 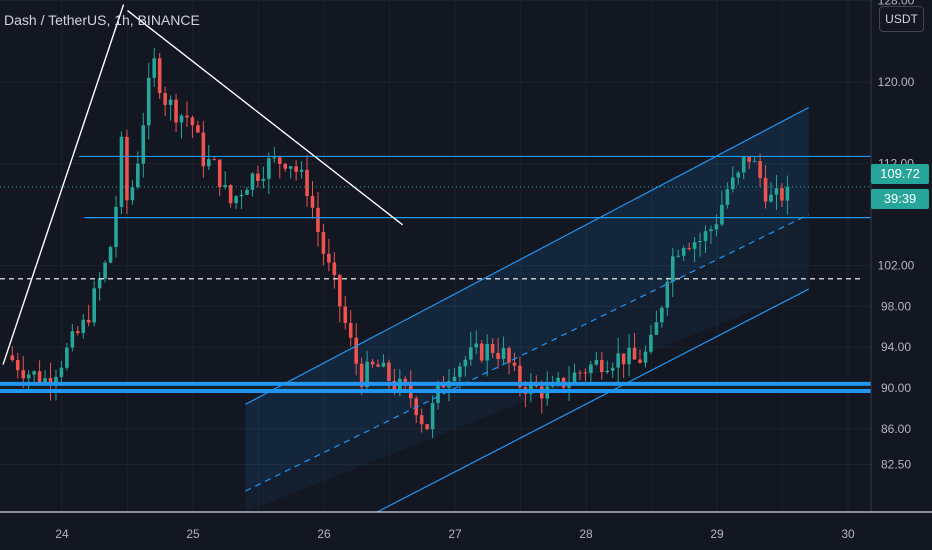 I want to click on symbol-title: Dash / TetherUS, 1h, BINANCE, so click(x=102, y=20).